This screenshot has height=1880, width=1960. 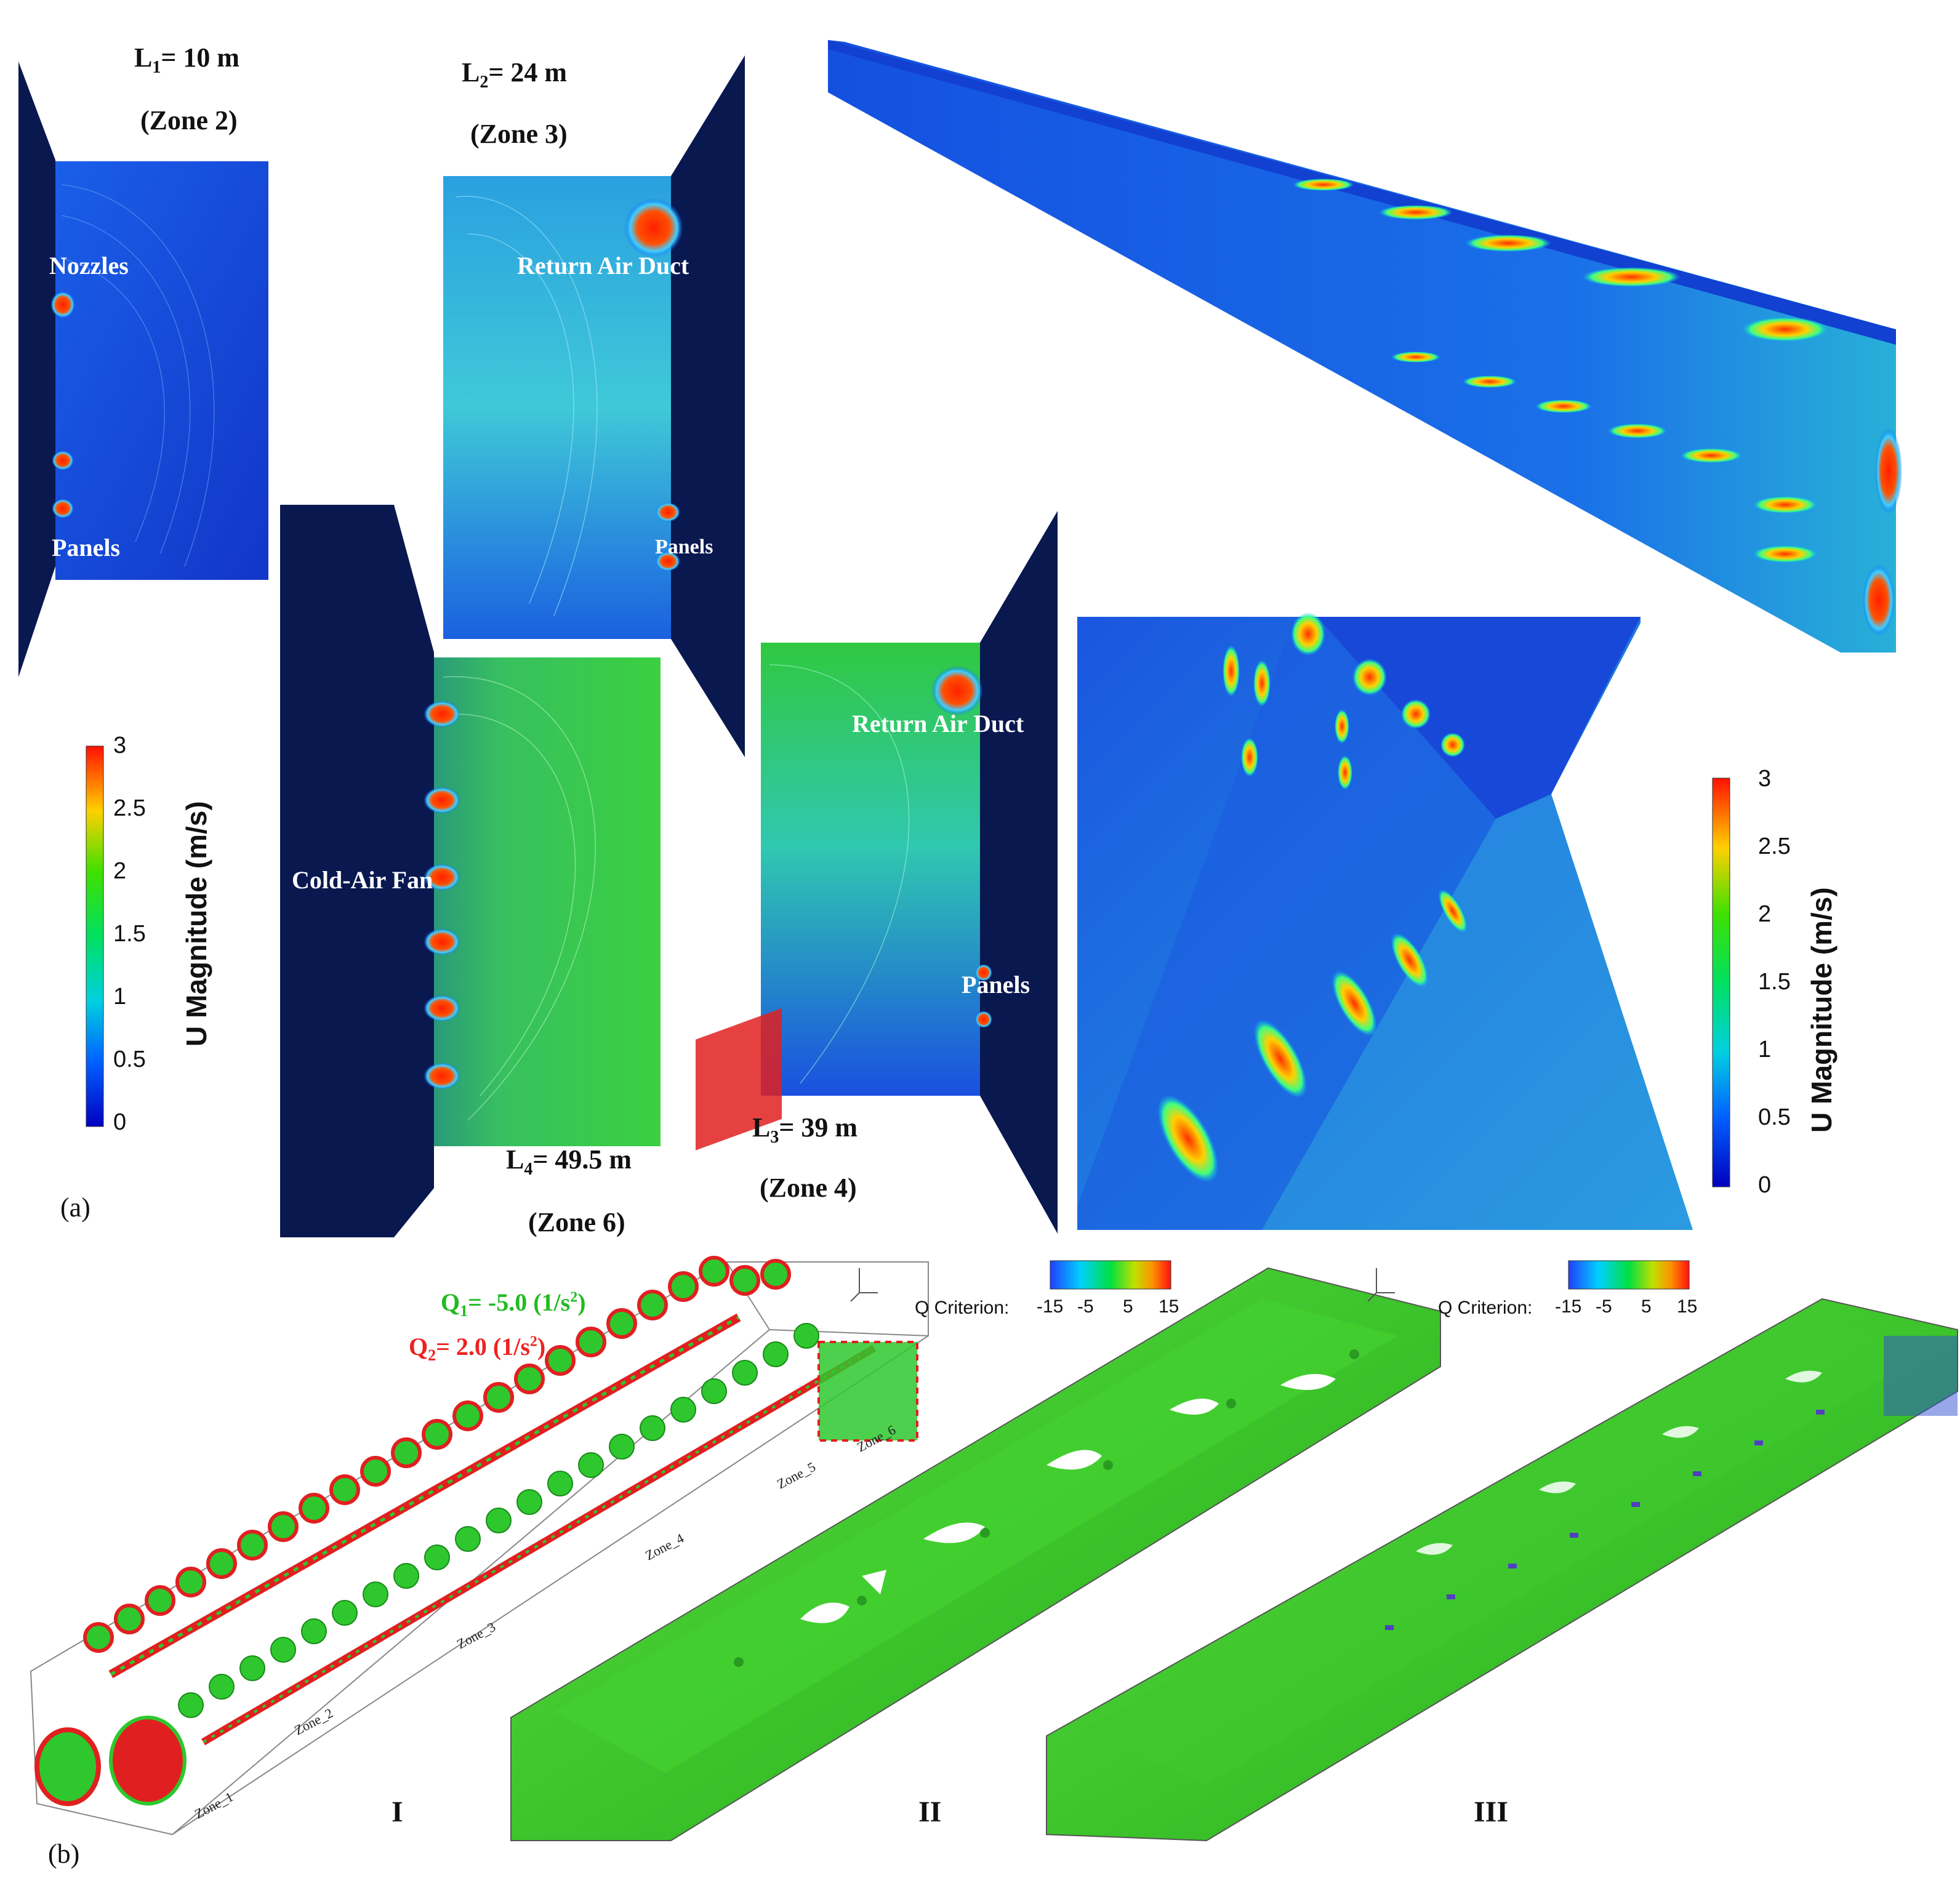 What do you see at coordinates (962, 1308) in the screenshot?
I see `q-criterion-label-1: Q Criterion:` at bounding box center [962, 1308].